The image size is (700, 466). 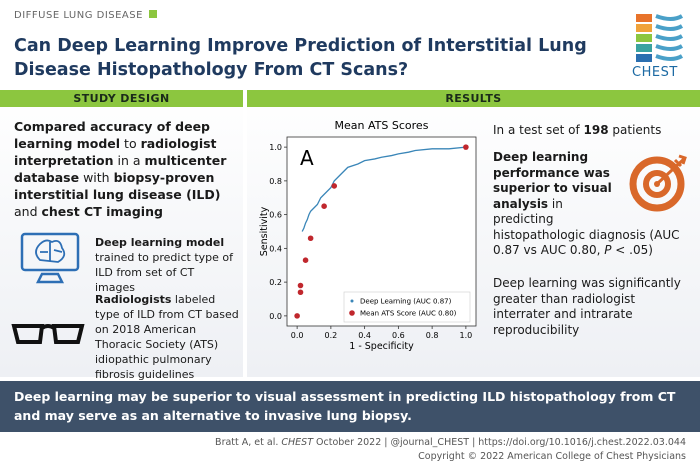 What do you see at coordinates (364, 335) in the screenshot?
I see `x-tick-label: 0.4` at bounding box center [364, 335].